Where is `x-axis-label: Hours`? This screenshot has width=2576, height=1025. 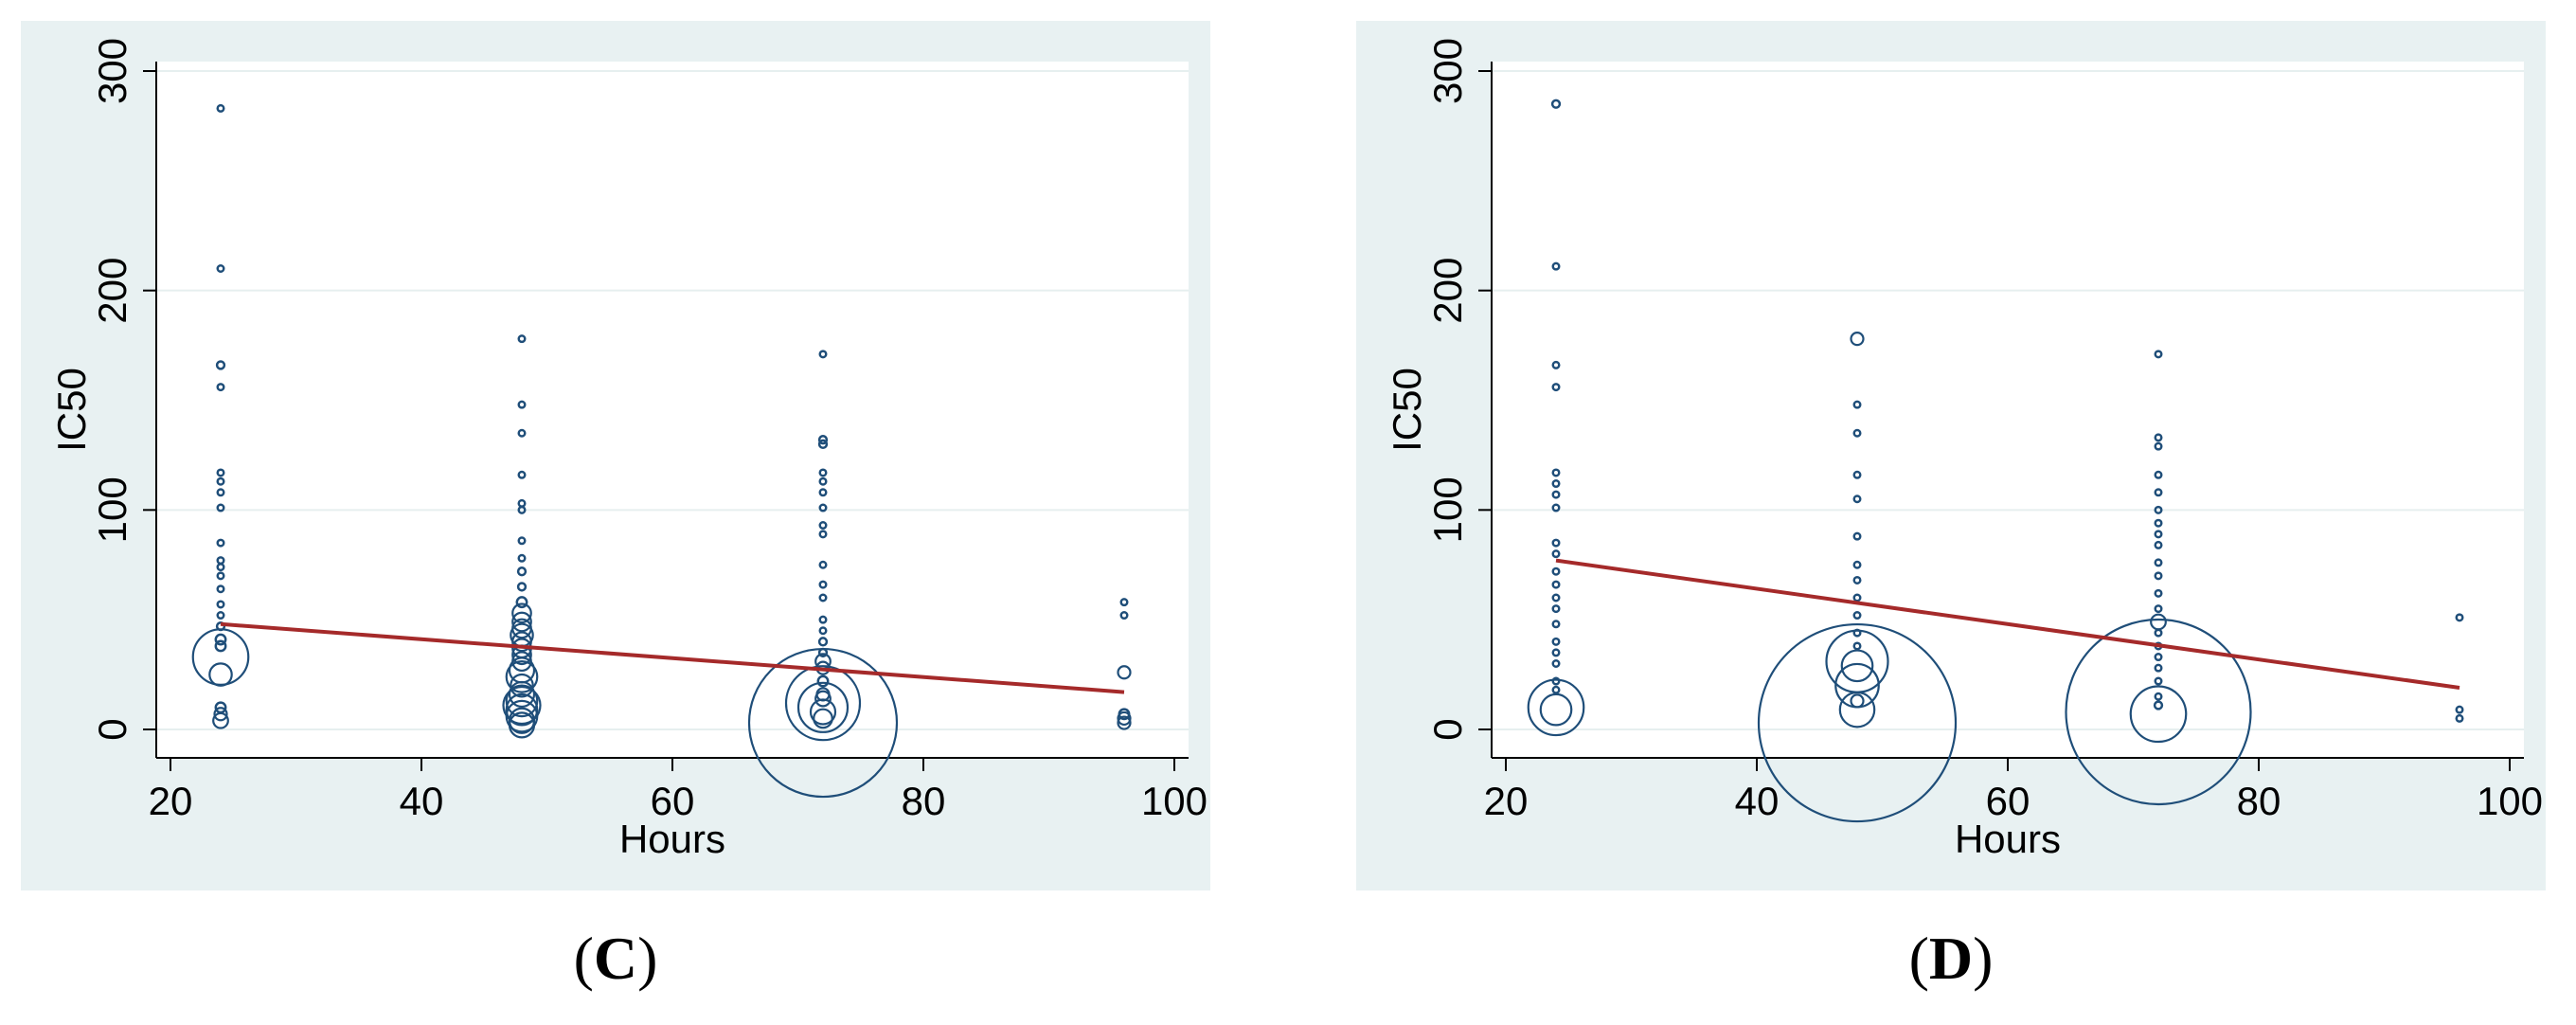 x-axis-label: Hours is located at coordinates (672, 839).